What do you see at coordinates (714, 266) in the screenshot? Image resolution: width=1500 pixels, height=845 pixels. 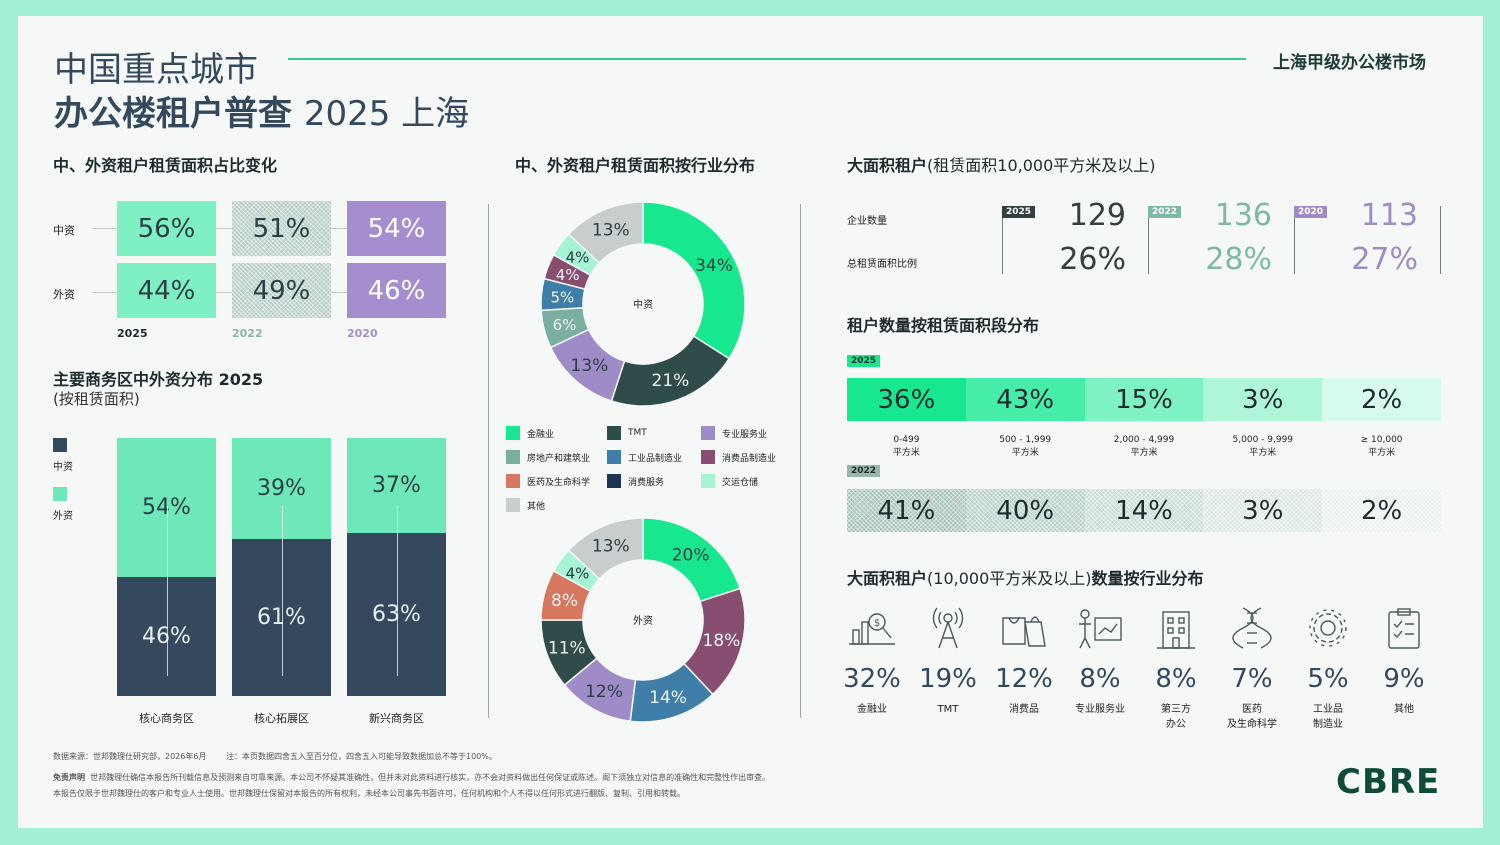 I see `donut-slice-label: 34%` at bounding box center [714, 266].